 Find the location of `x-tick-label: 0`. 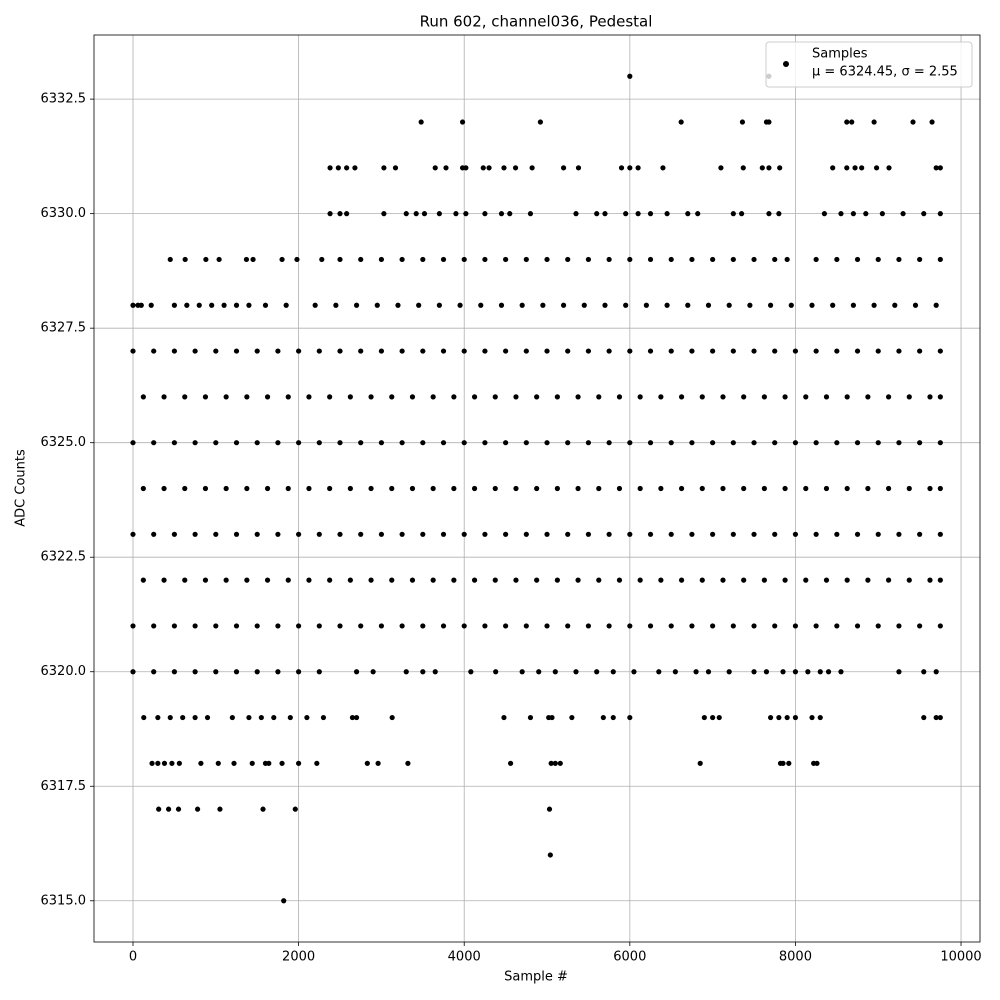

x-tick-label: 0 is located at coordinates (133, 957).